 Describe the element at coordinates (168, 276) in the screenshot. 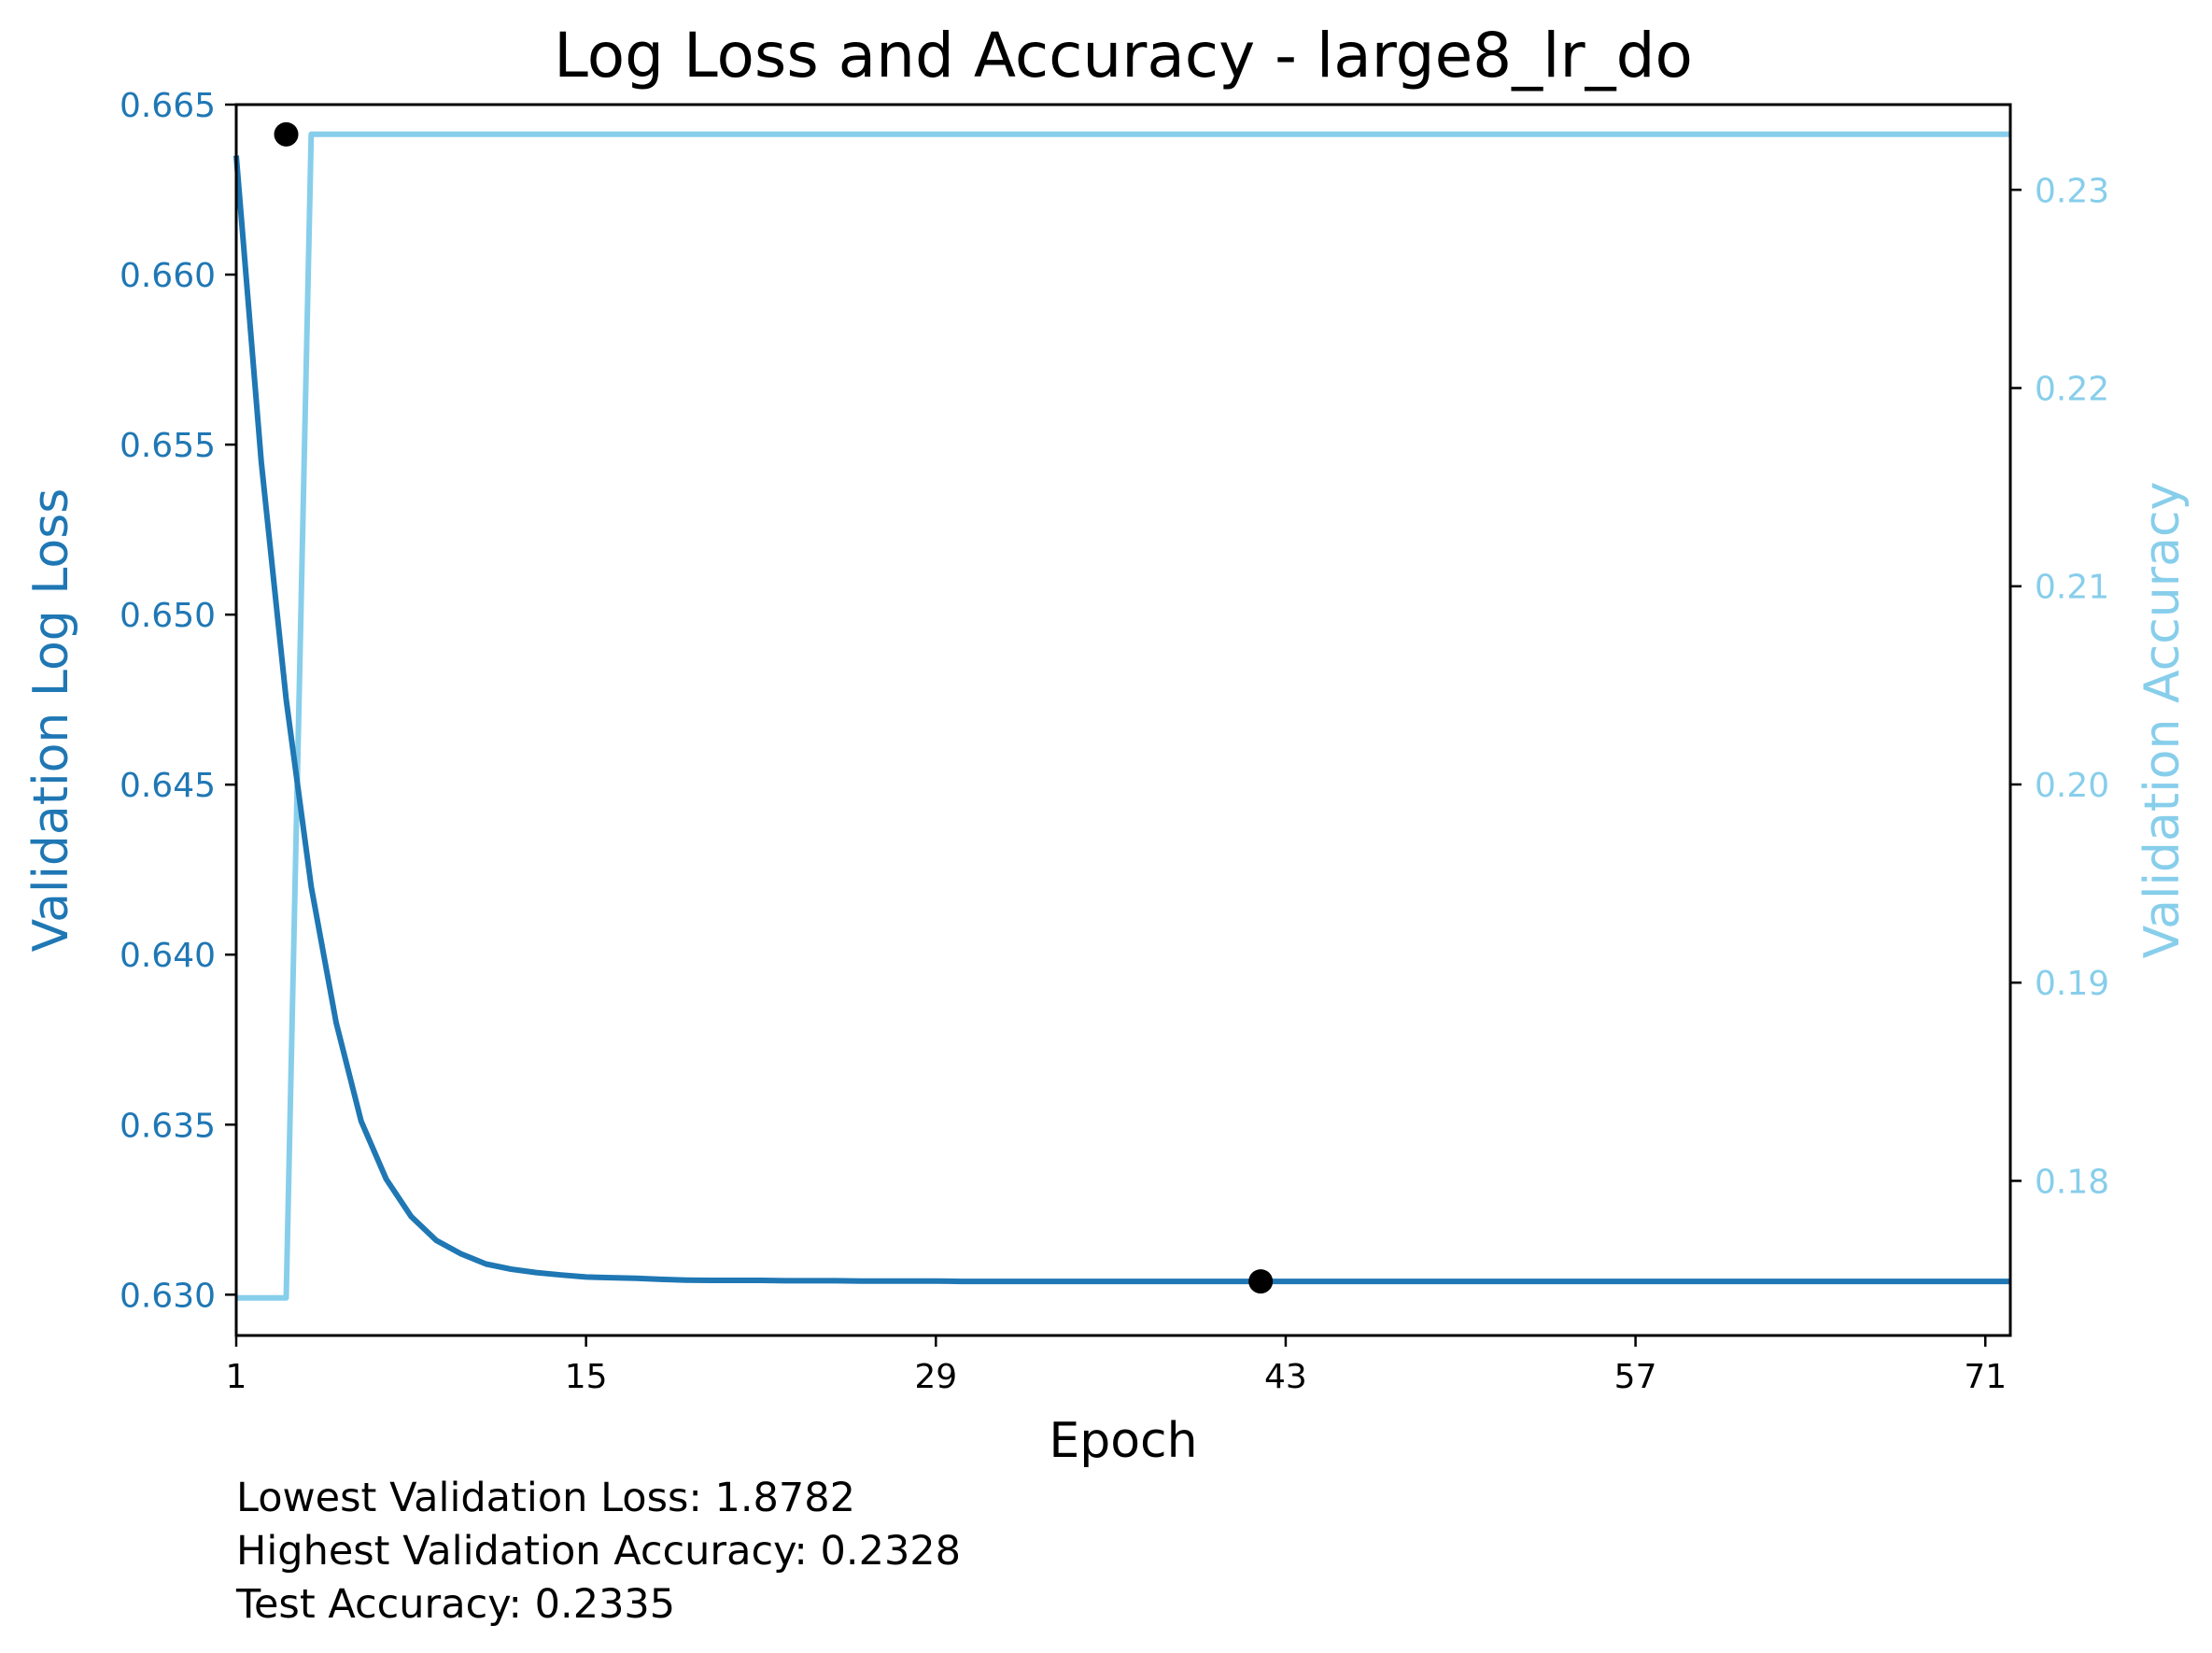

I see `y-left-tick-label: 0.660` at that location.